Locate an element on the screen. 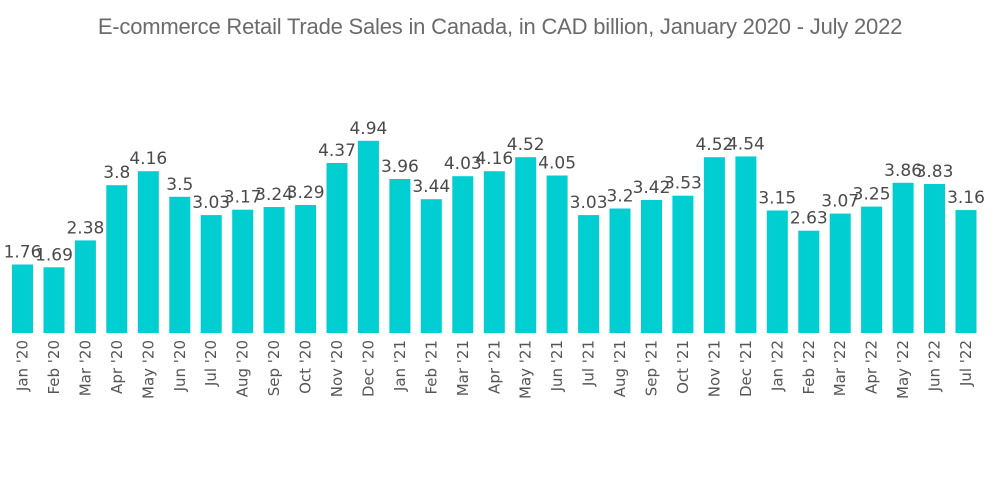  x-tick-label: Dec '21 is located at coordinates (746, 368).